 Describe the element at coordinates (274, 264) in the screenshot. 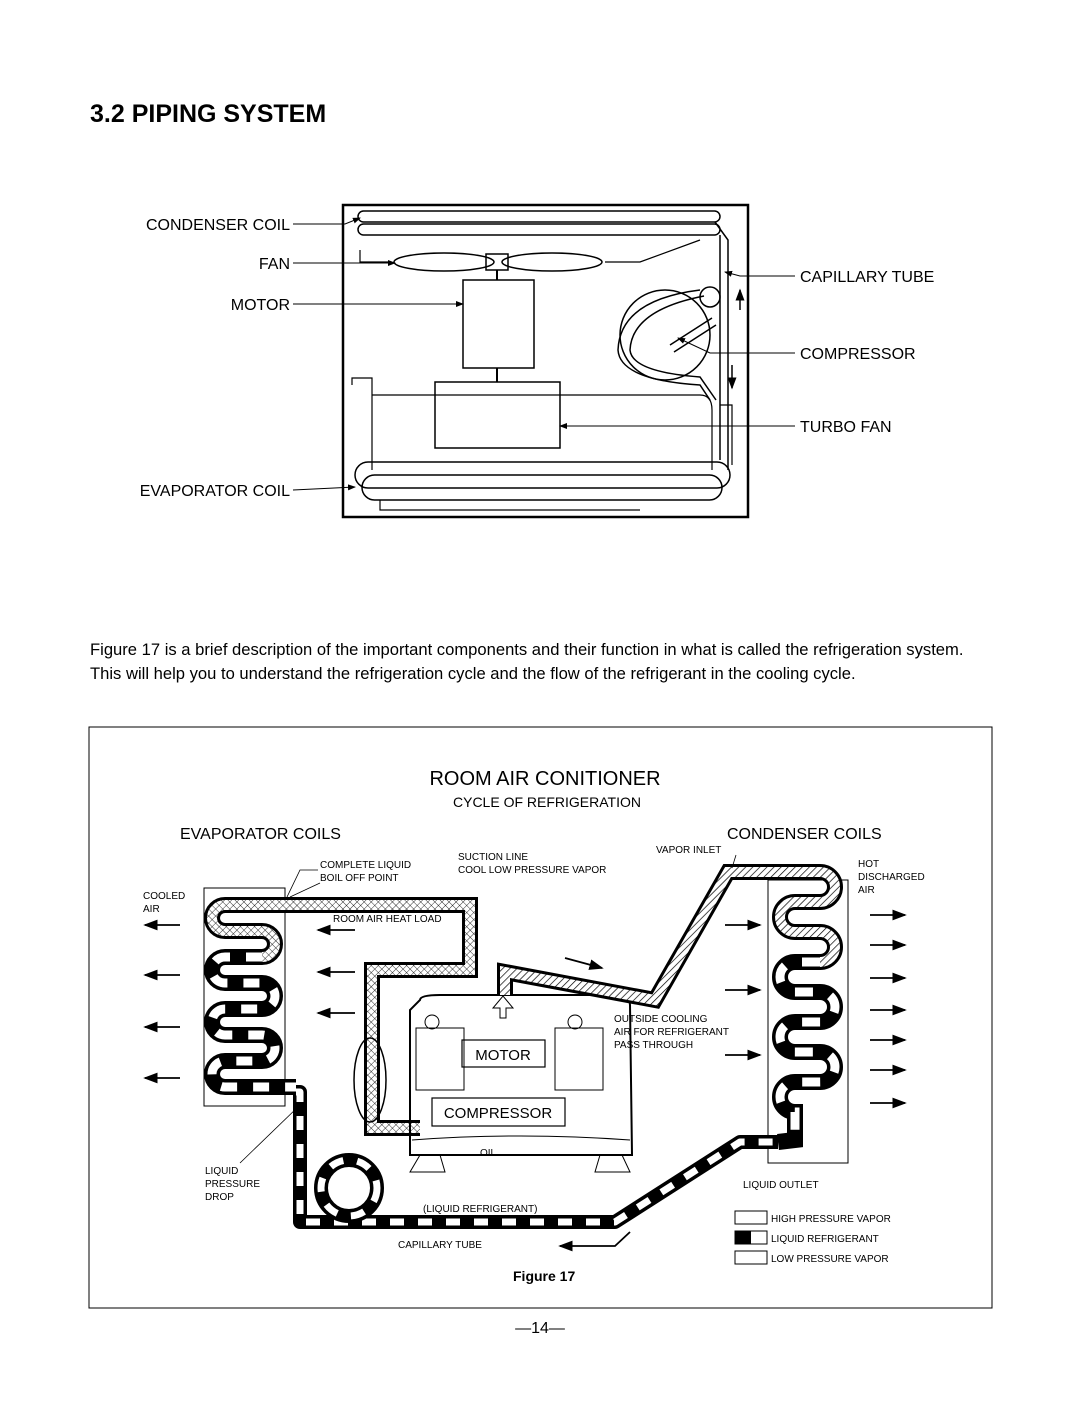

I see `label: FAN` at that location.